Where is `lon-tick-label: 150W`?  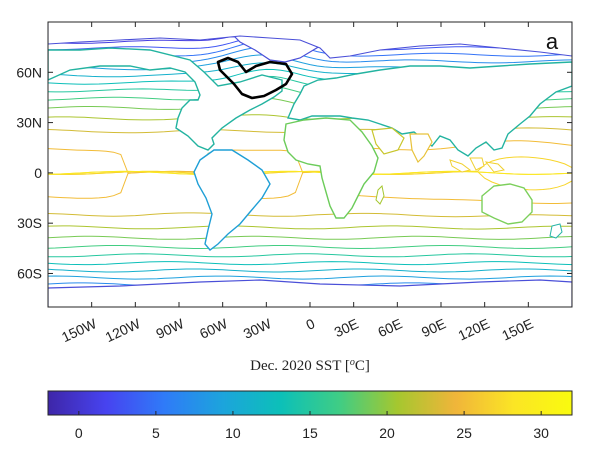
lon-tick-label: 150W is located at coordinates (79, 330).